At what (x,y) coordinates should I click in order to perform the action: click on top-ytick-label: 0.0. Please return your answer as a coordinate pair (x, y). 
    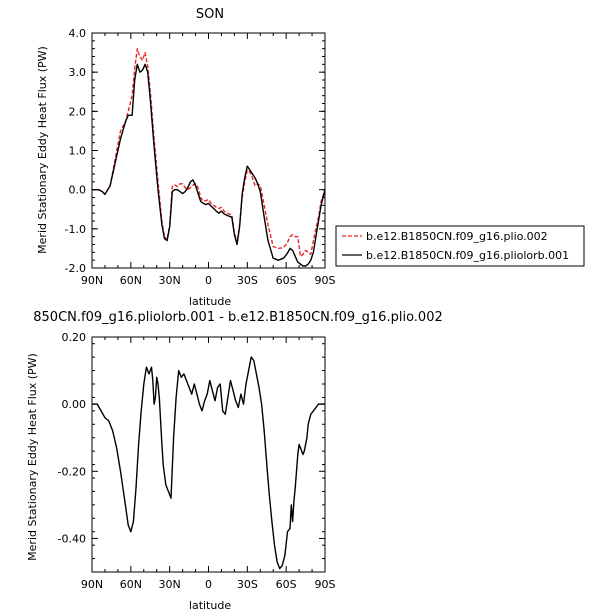
    Looking at the image, I should click on (78, 190).